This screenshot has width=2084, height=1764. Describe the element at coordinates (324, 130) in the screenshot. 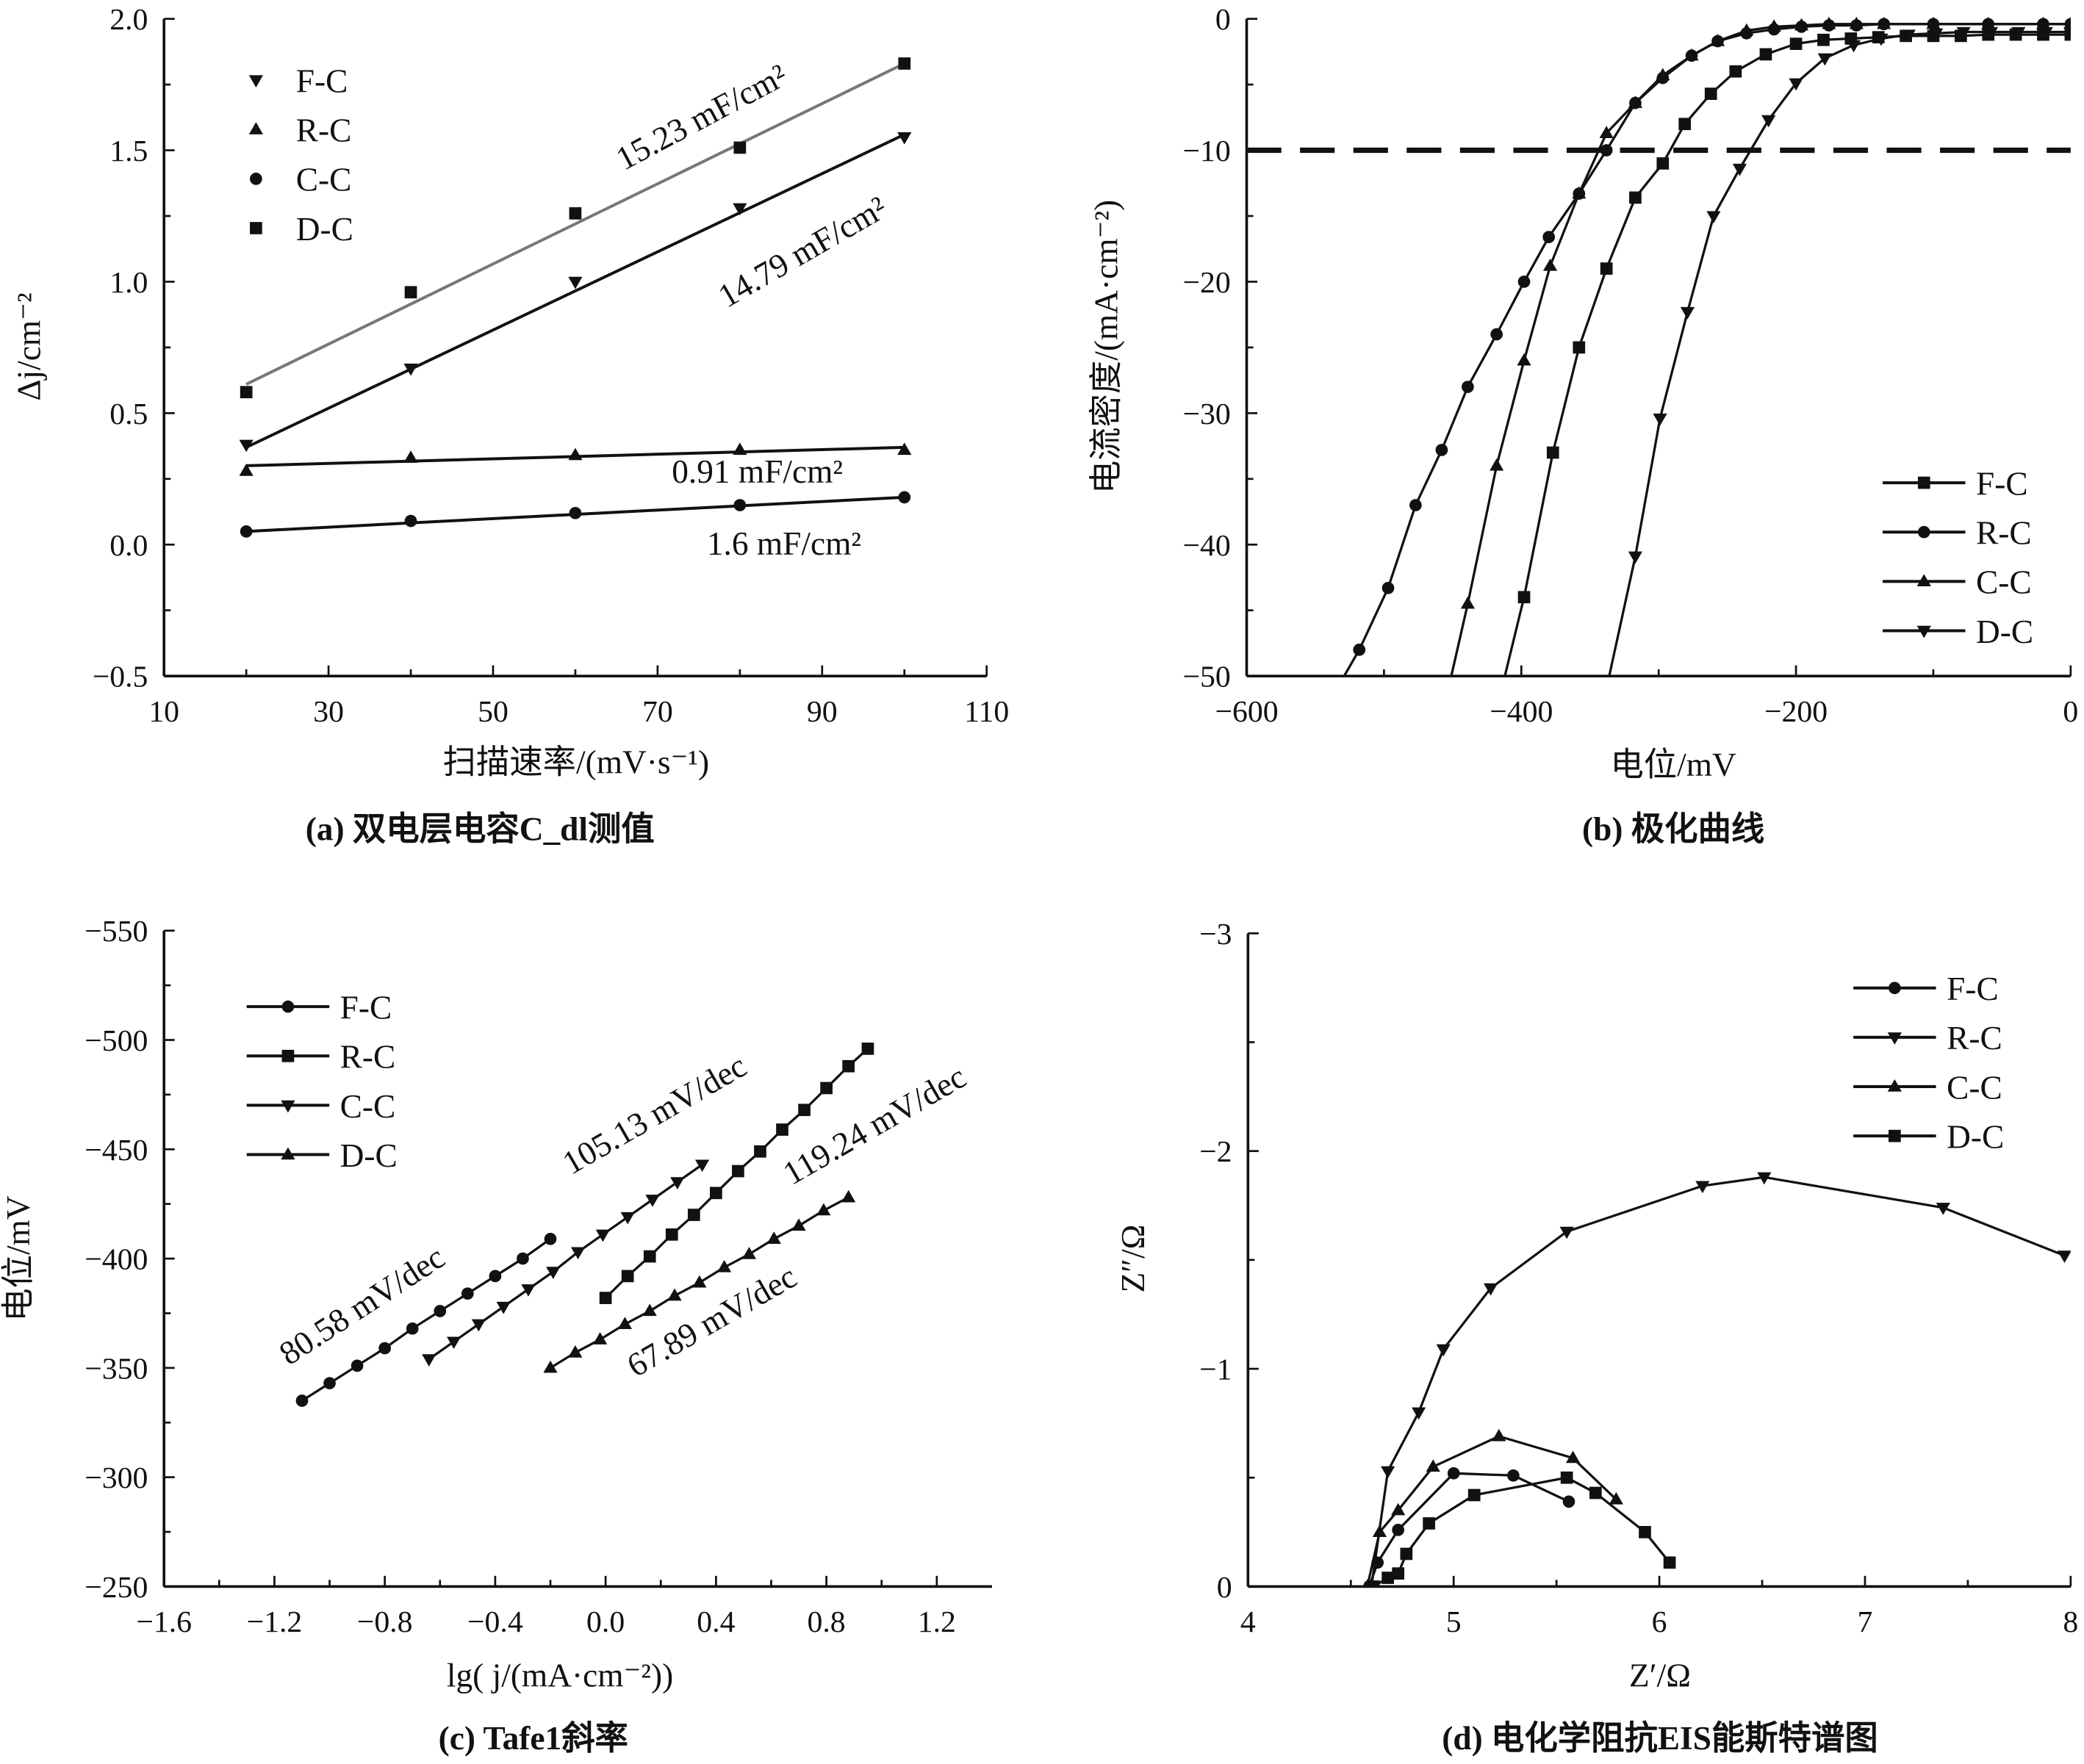

I see `legend-label: R-C` at that location.